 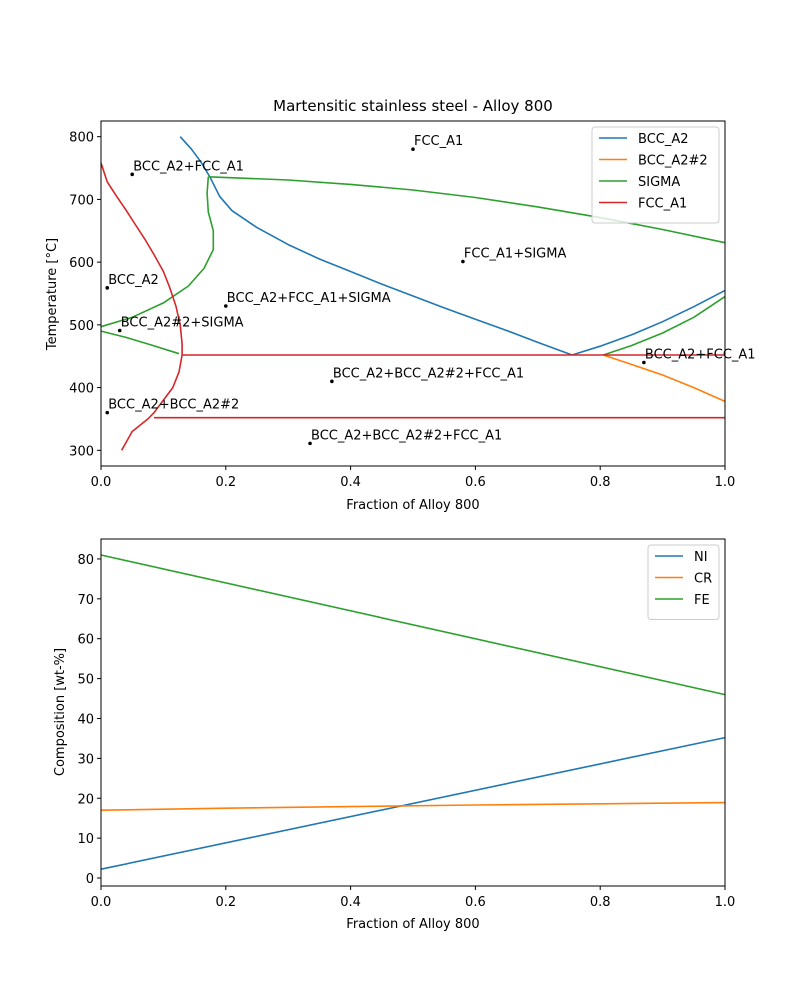 What do you see at coordinates (703, 579) in the screenshot?
I see `legend-label: CR` at bounding box center [703, 579].